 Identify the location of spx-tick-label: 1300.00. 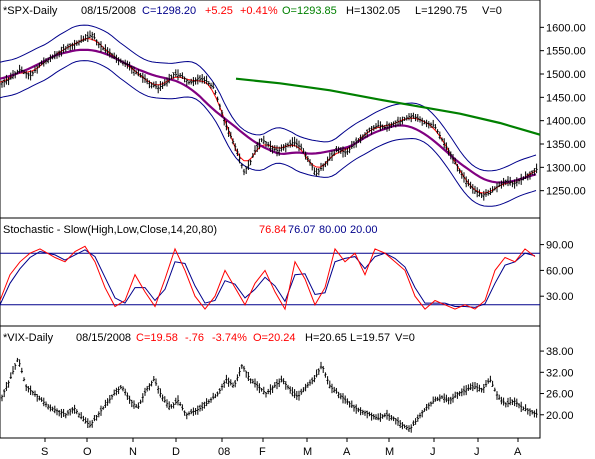
(566, 168).